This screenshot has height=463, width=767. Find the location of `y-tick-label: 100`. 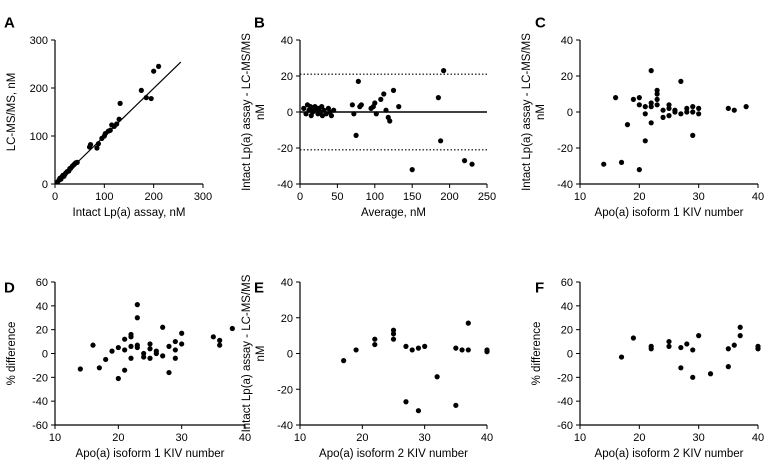

y-tick-label: 100 is located at coordinates (39, 137).